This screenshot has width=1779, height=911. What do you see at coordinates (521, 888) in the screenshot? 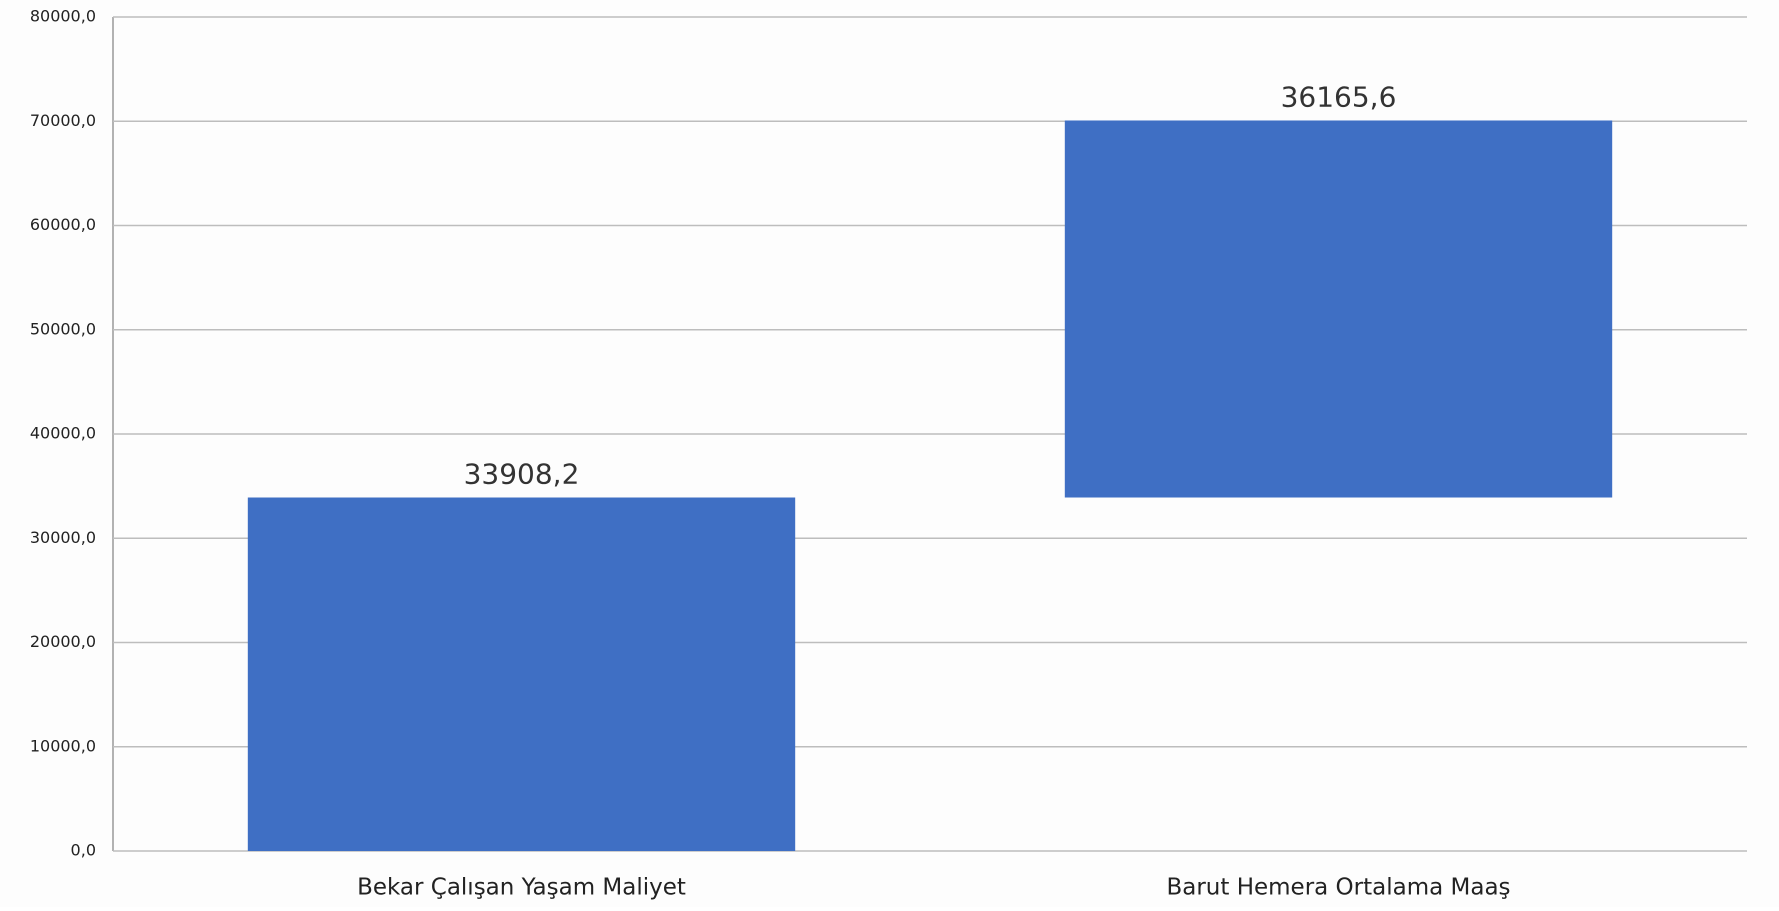
I see `x-tick-label: Bekar Çalışan Yaşam Maliyet` at bounding box center [521, 888].